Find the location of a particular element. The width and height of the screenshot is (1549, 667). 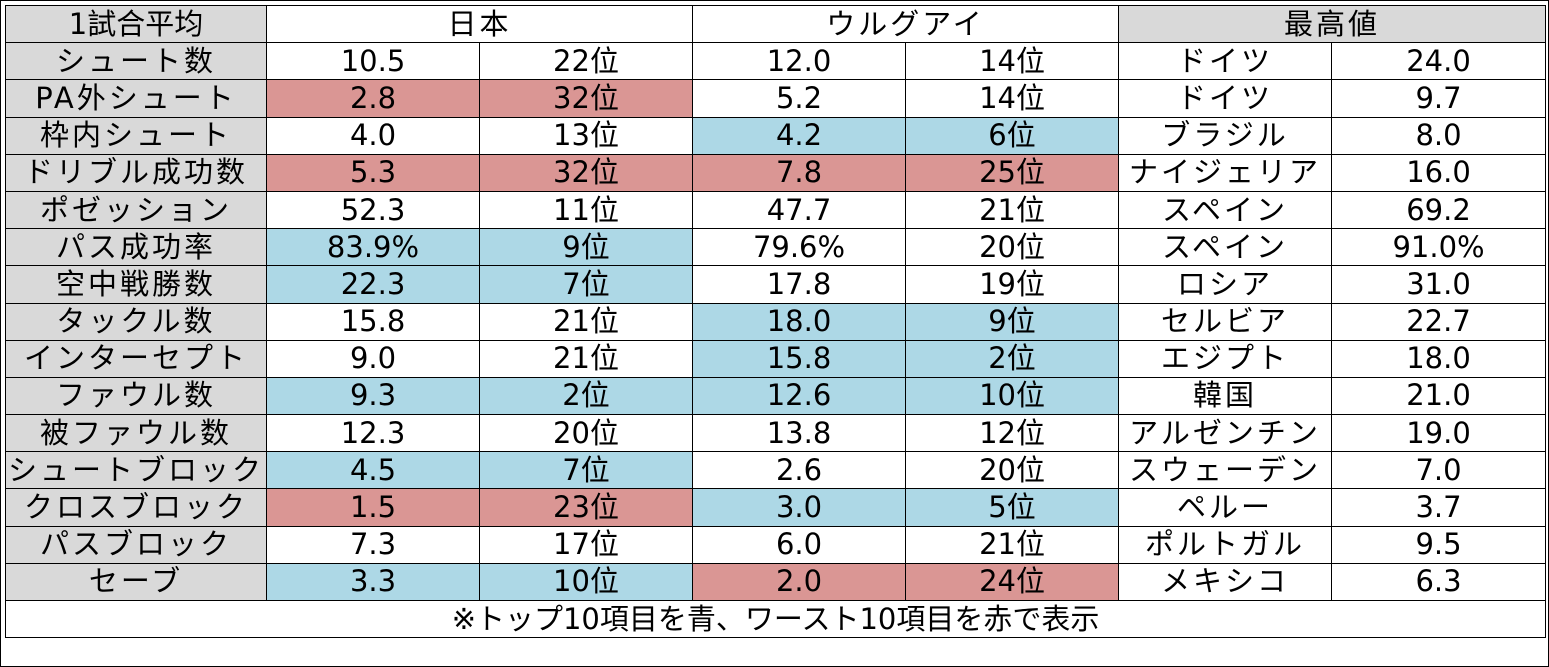

table-row: シュートブロック 4.5 7位 2.6 20位 スウェーデン 7.0 is located at coordinates (776, 470).